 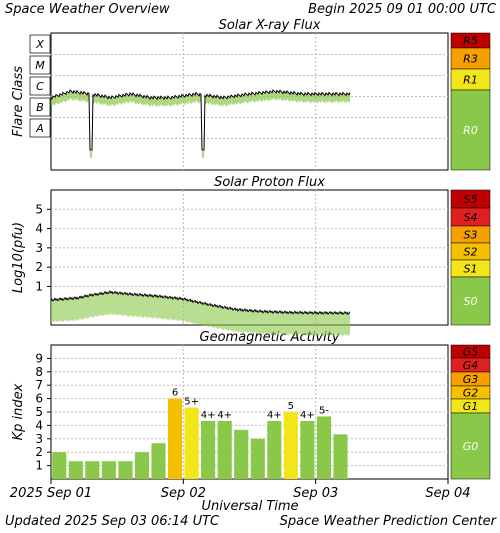 I want to click on flare-class-label: X, so click(x=39, y=44).